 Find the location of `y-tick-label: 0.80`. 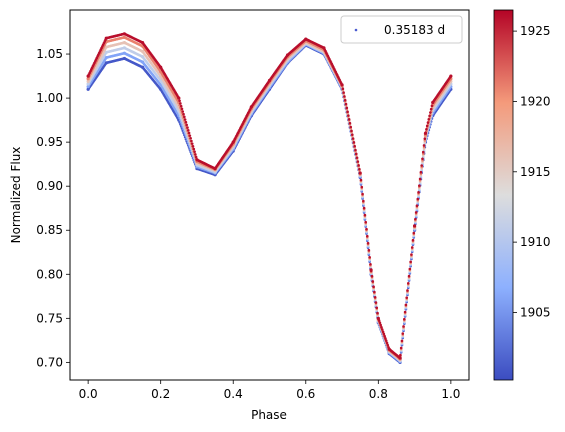

y-tick-label: 0.80 is located at coordinates (49, 274).